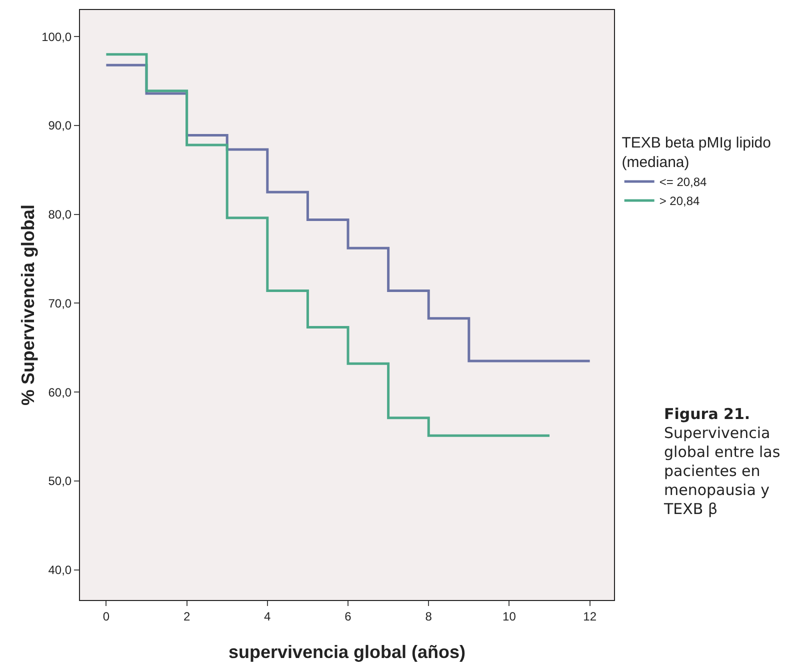 The width and height of the screenshot is (807, 662). Describe the element at coordinates (268, 616) in the screenshot. I see `x-tick-label: 4` at that location.